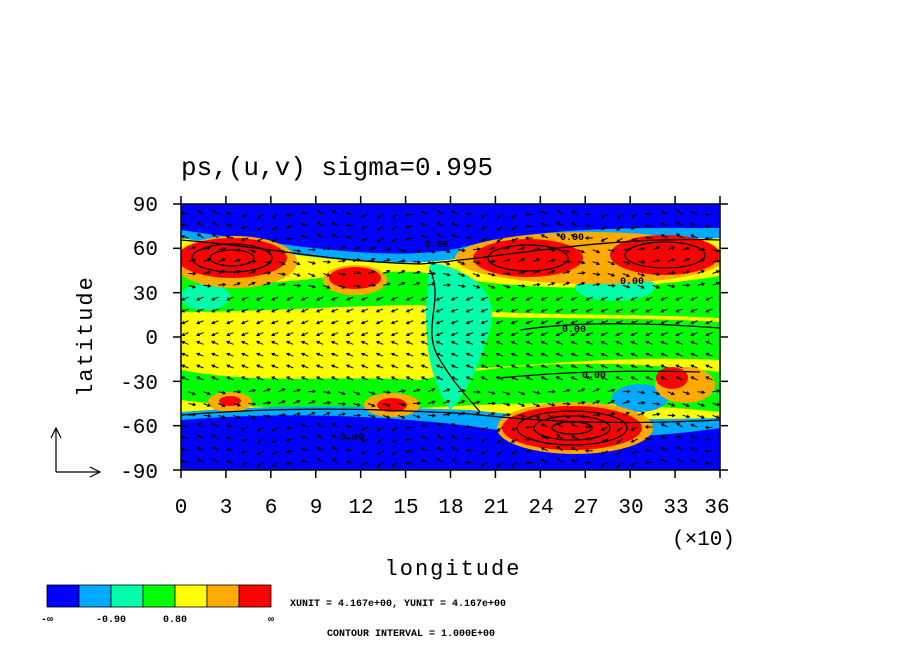 The width and height of the screenshot is (904, 654). What do you see at coordinates (459, 336) in the screenshot?
I see `field-region-cyan-meridional` at bounding box center [459, 336].